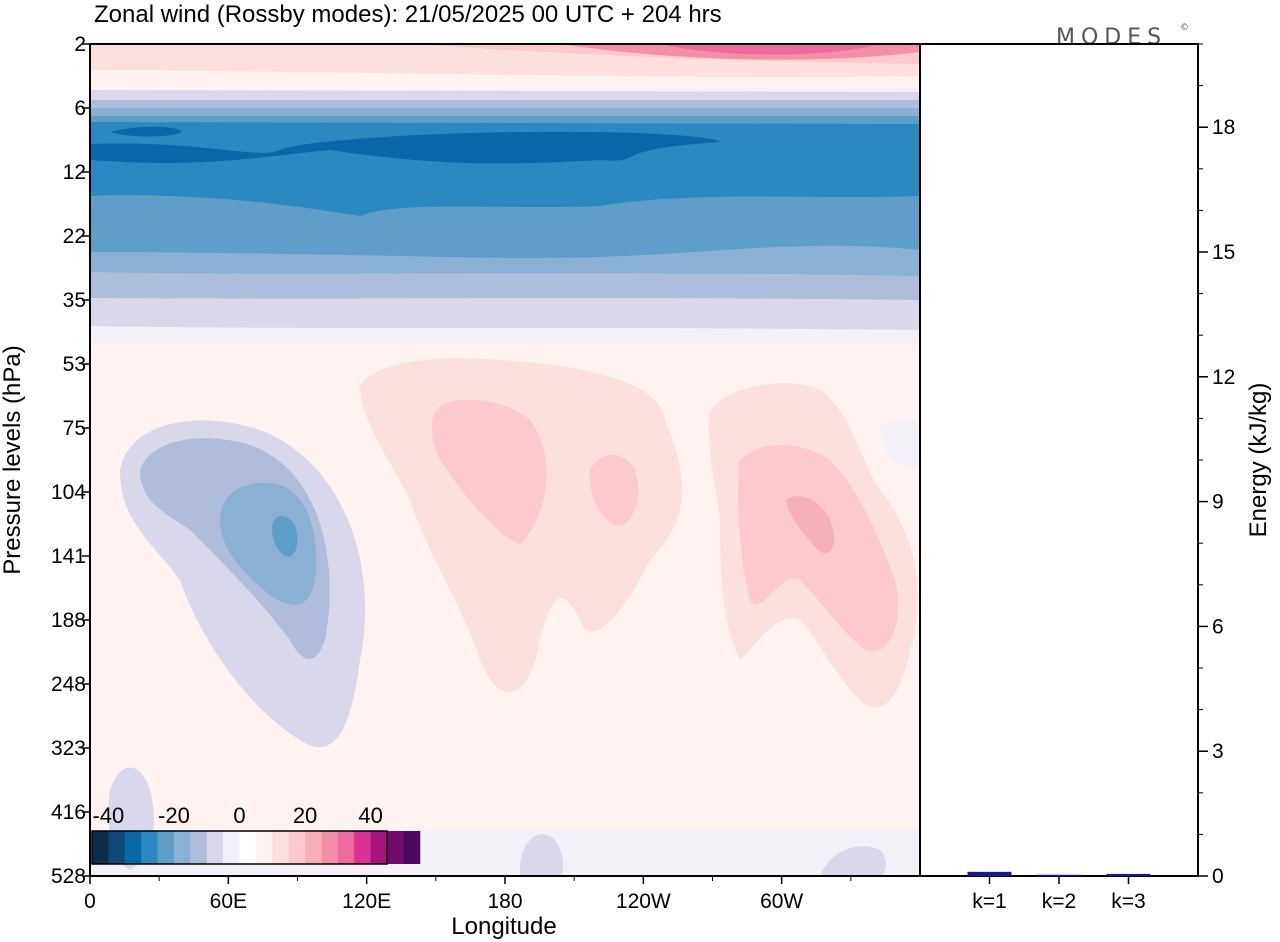  Describe the element at coordinates (74, 364) in the screenshot. I see `y-tick-label: 53` at that location.